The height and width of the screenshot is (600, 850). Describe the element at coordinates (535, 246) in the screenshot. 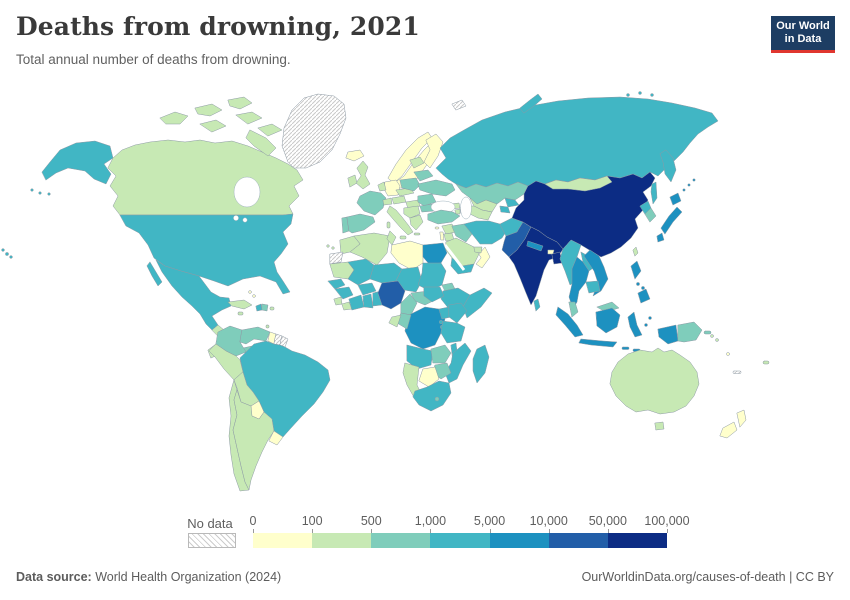

I see `country-nepal` at that location.